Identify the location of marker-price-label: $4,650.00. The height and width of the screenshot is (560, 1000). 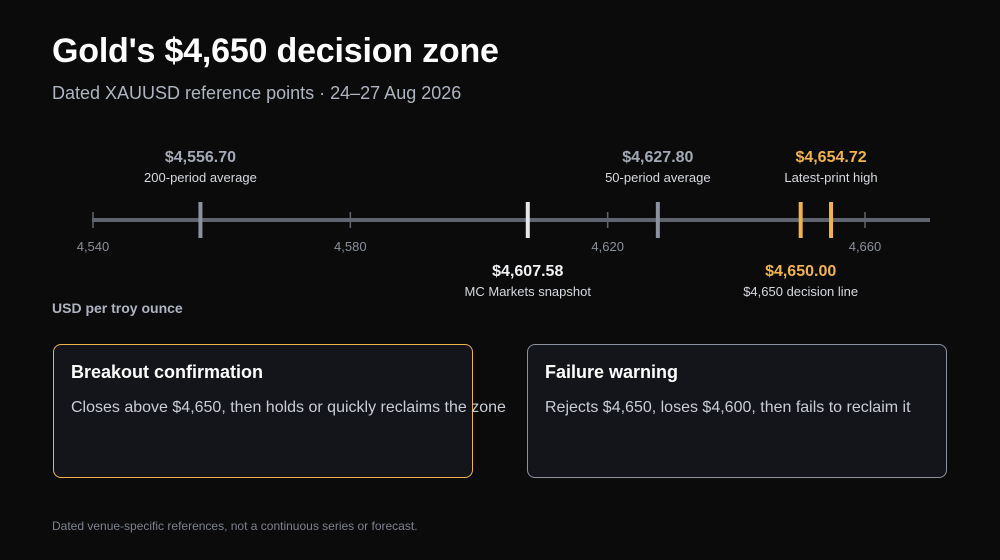
(800, 271).